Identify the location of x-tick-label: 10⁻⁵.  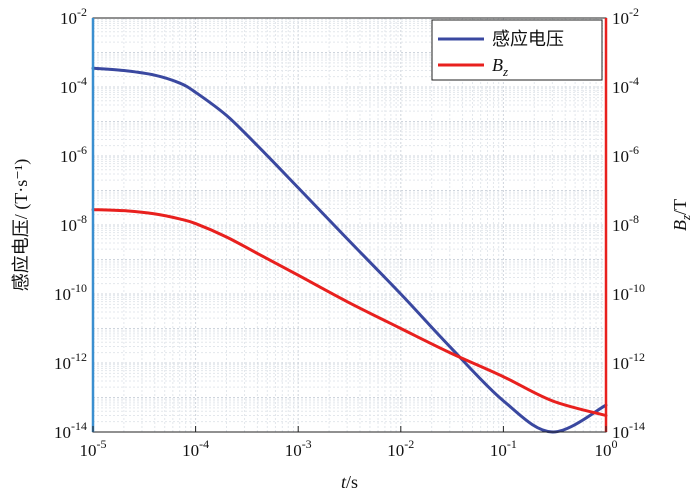
(93, 448).